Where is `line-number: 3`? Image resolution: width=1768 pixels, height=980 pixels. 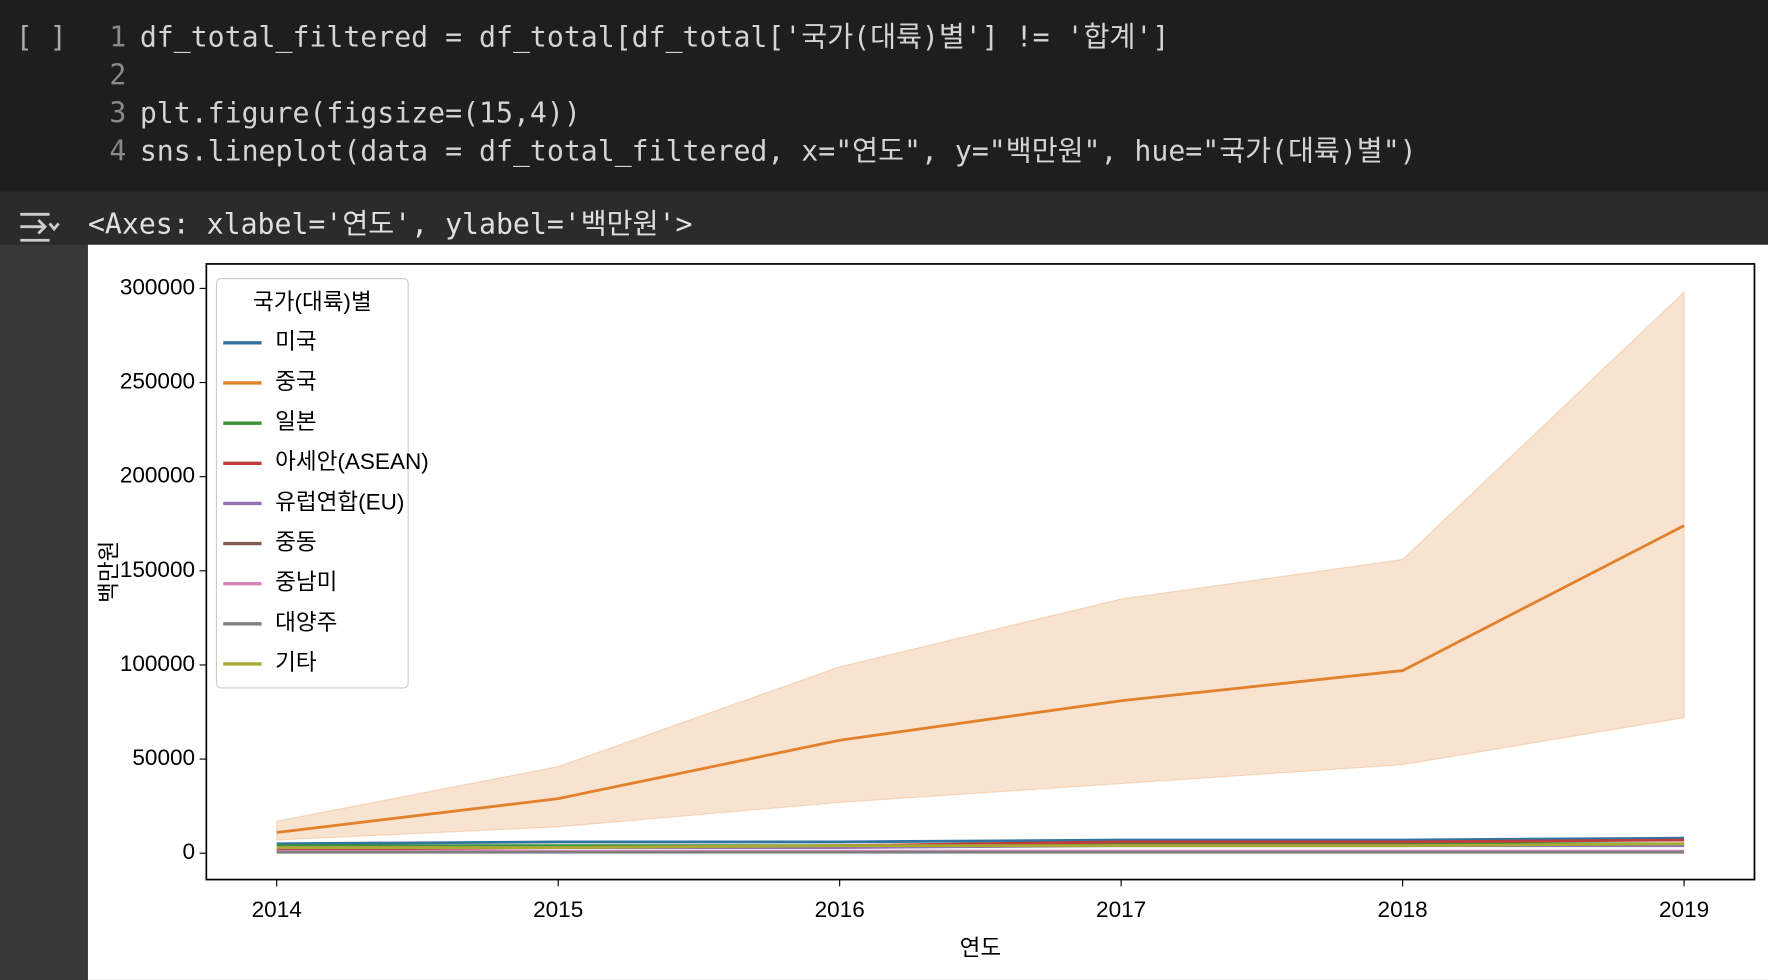 line-number: 3 is located at coordinates (117, 112).